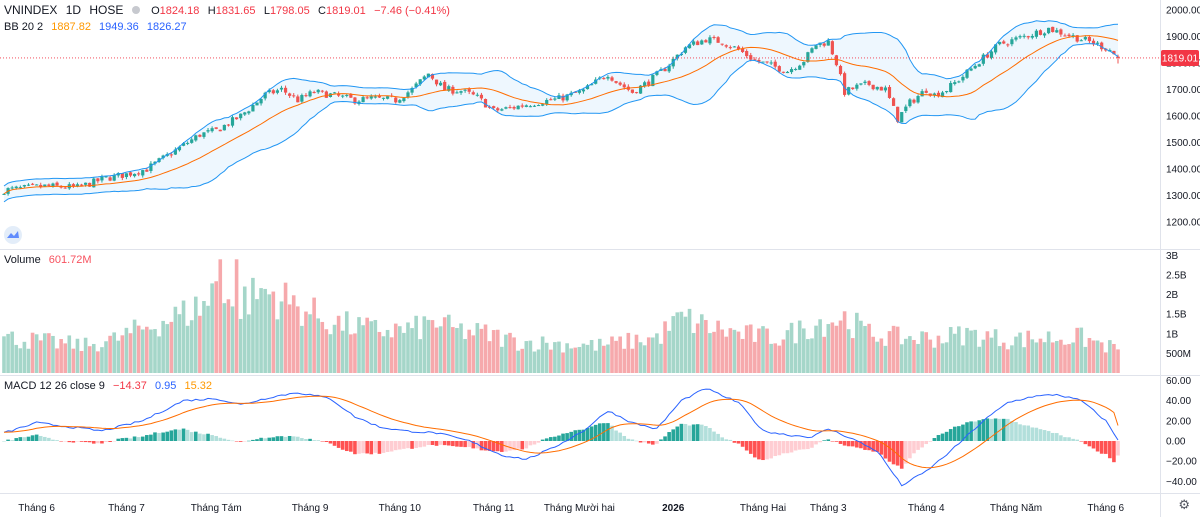  I want to click on interval-label: 1D, so click(73, 10).